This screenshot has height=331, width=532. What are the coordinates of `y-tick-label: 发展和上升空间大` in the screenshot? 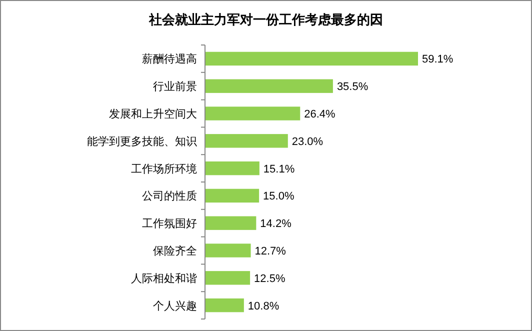 It's located at (153, 114).